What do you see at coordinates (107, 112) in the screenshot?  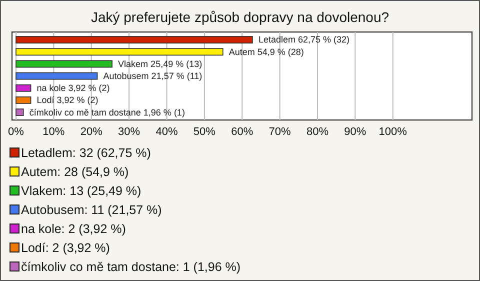 I see `data-label: čímkoliv co mě tam dostane 1,96 % (1)` at bounding box center [107, 112].